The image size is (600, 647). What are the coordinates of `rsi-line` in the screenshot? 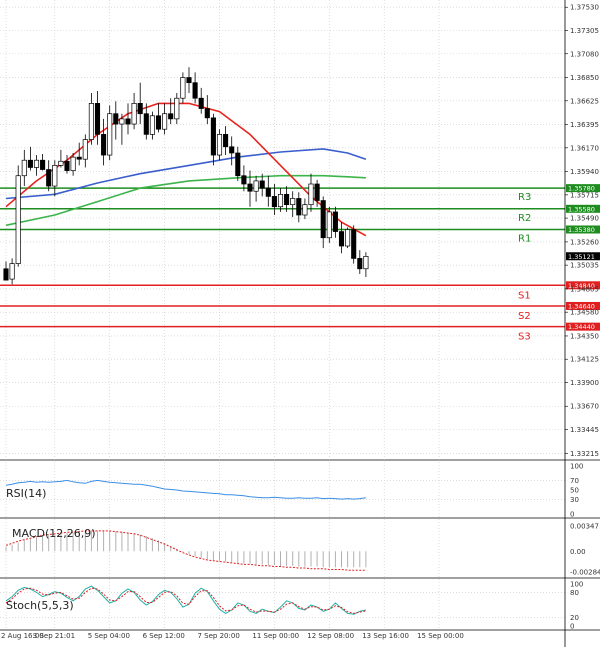 It's located at (185, 489).